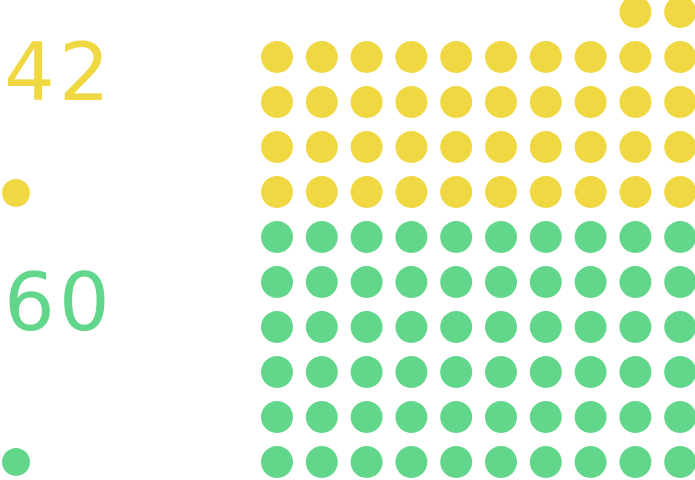 The width and height of the screenshot is (695, 480). I want to click on green-series-value: 60, so click(59, 302).